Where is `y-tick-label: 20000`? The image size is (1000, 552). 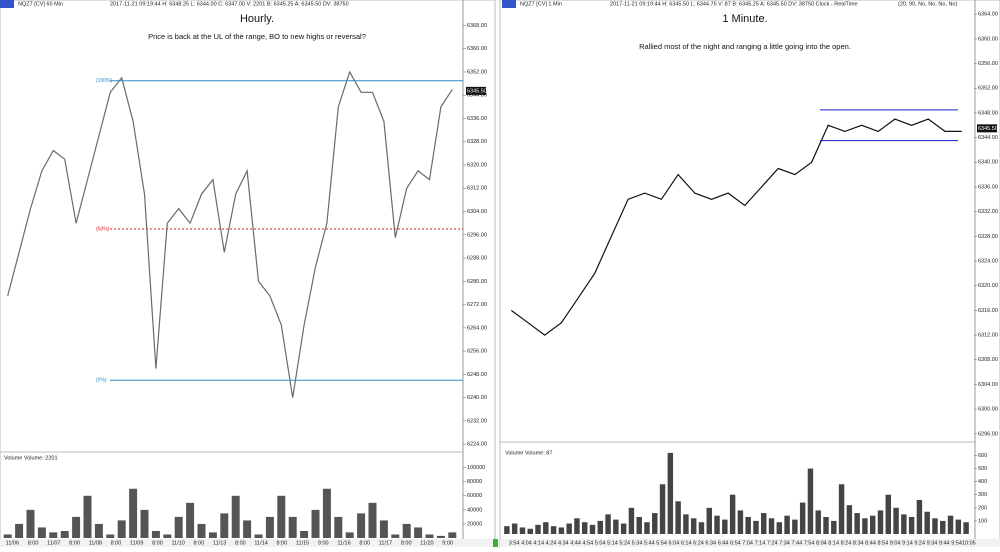
y-tick-label: 20000 is located at coordinates (474, 524).